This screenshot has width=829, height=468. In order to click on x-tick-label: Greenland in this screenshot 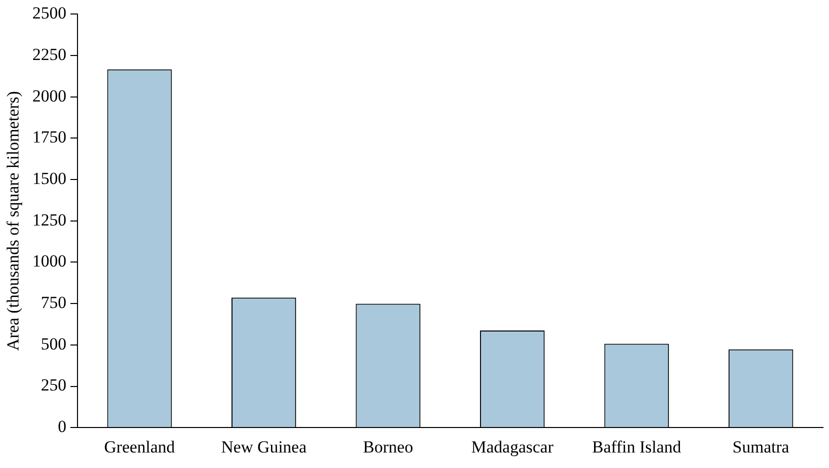, I will do `click(140, 446)`.